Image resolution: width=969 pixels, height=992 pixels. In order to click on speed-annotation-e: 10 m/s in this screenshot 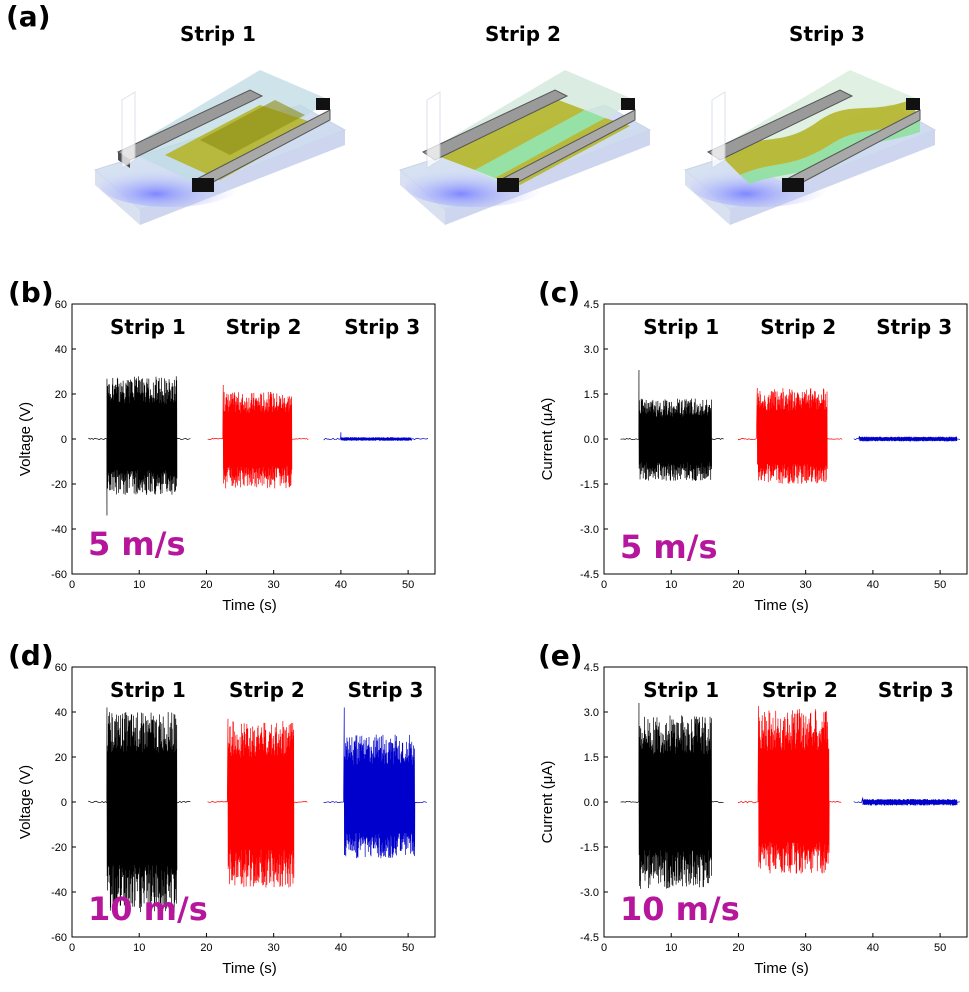, I will do `click(680, 909)`.